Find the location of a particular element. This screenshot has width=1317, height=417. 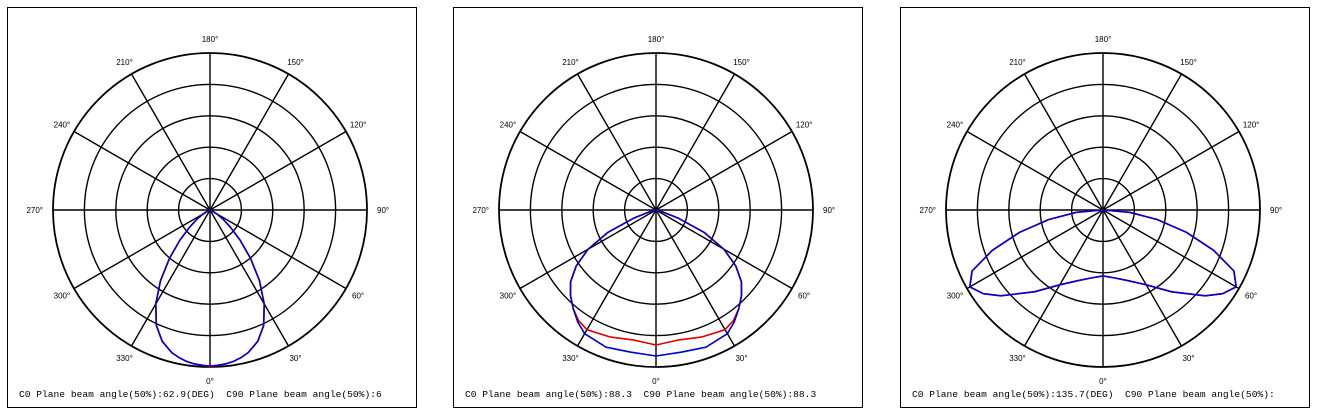

c0-beam-angle-text: C0 Plane beam angle(50%):88.3 is located at coordinates (548, 394).